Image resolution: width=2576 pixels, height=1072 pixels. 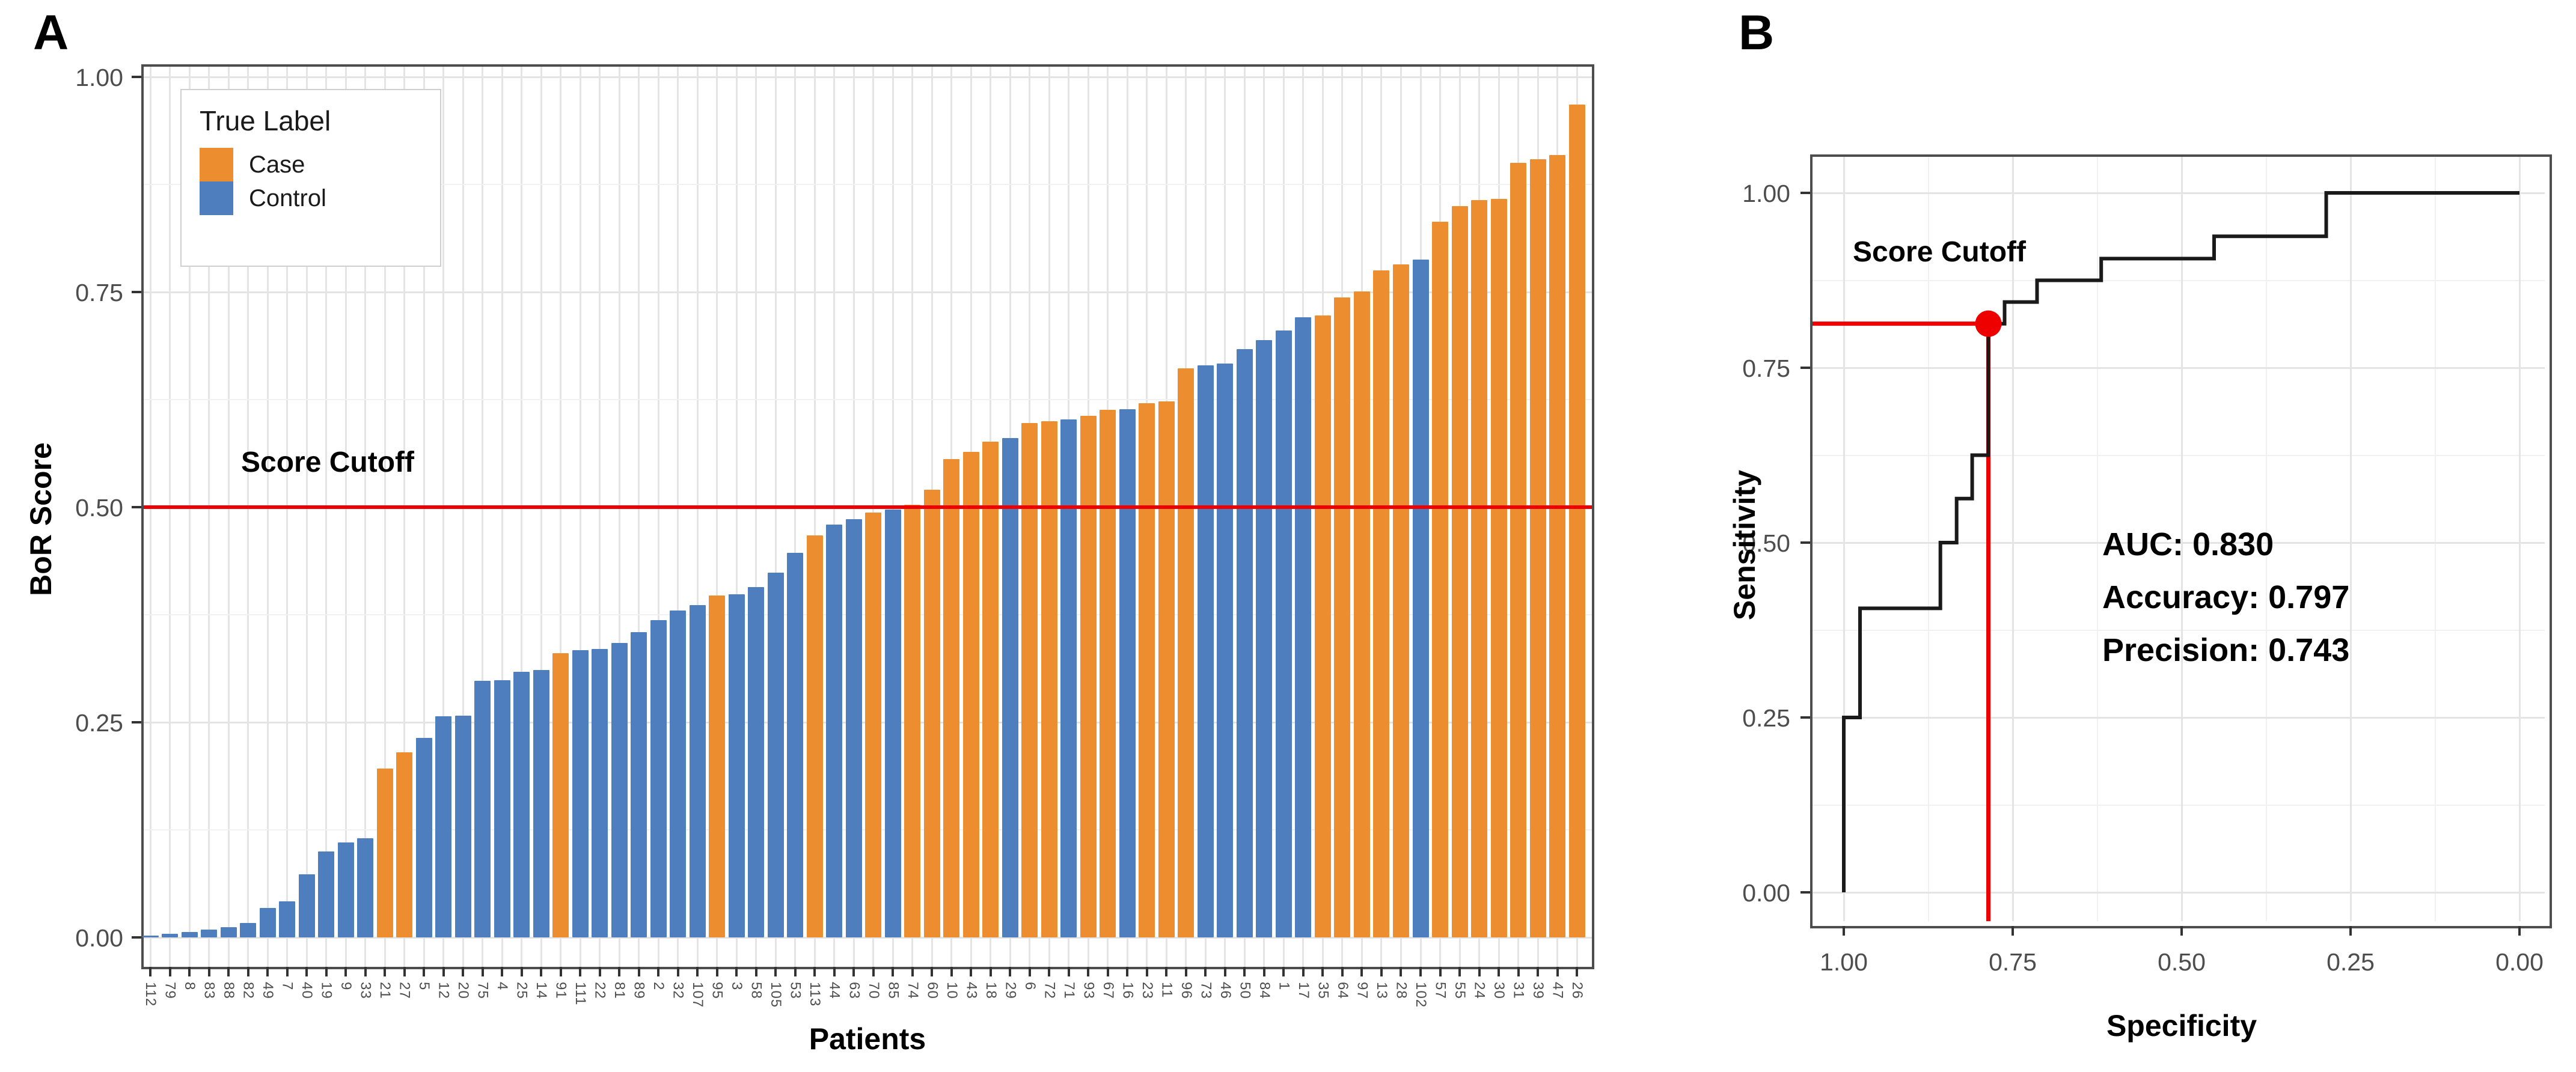 What do you see at coordinates (1323, 990) in the screenshot?
I see `panel-a-x-tick-label: 35` at bounding box center [1323, 990].